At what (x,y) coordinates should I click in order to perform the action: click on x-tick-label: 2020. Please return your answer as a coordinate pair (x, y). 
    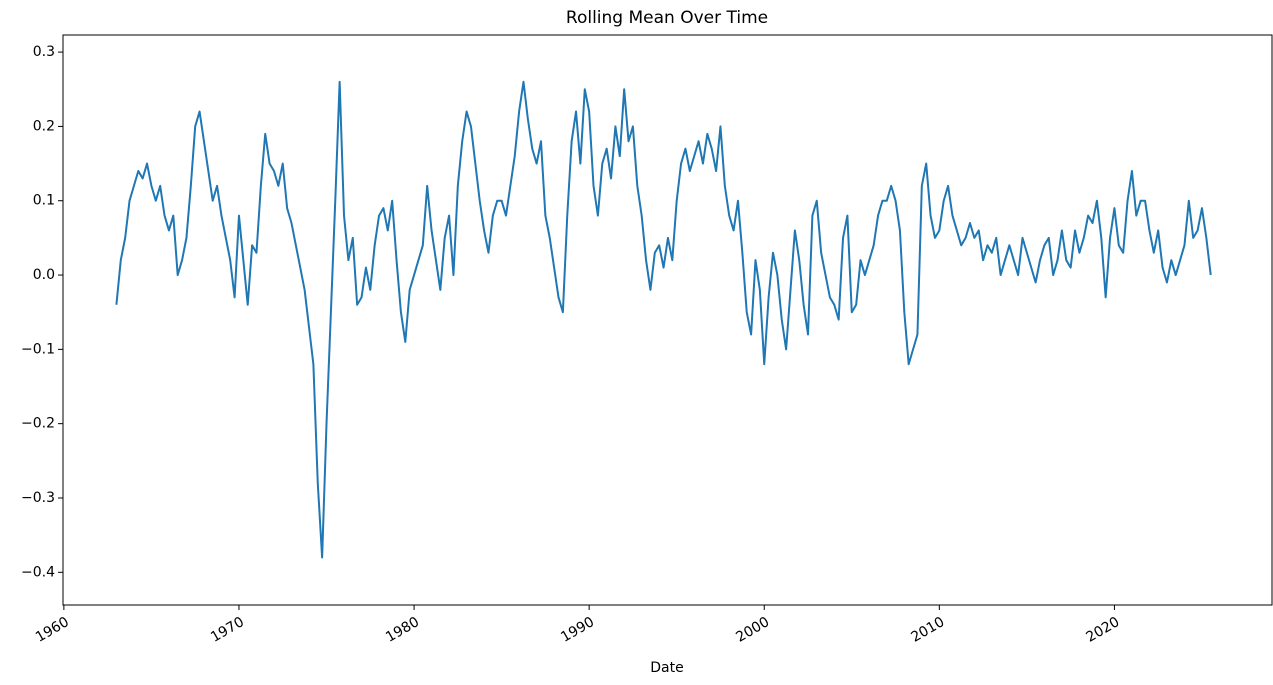
    Looking at the image, I should click on (1103, 630).